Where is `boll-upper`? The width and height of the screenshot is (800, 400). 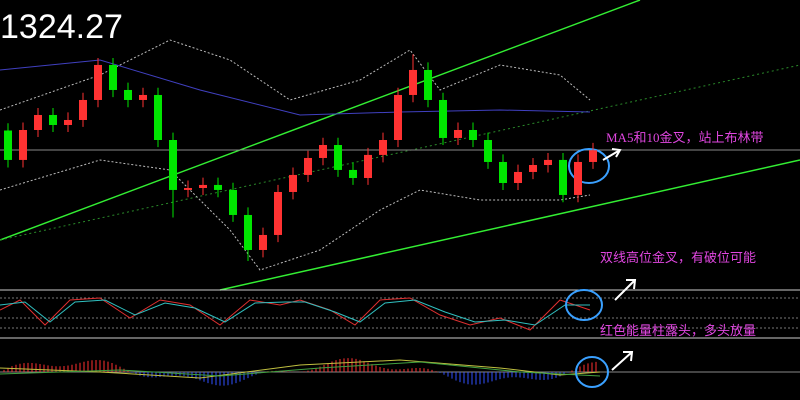
boll-upper is located at coordinates (295, 75).